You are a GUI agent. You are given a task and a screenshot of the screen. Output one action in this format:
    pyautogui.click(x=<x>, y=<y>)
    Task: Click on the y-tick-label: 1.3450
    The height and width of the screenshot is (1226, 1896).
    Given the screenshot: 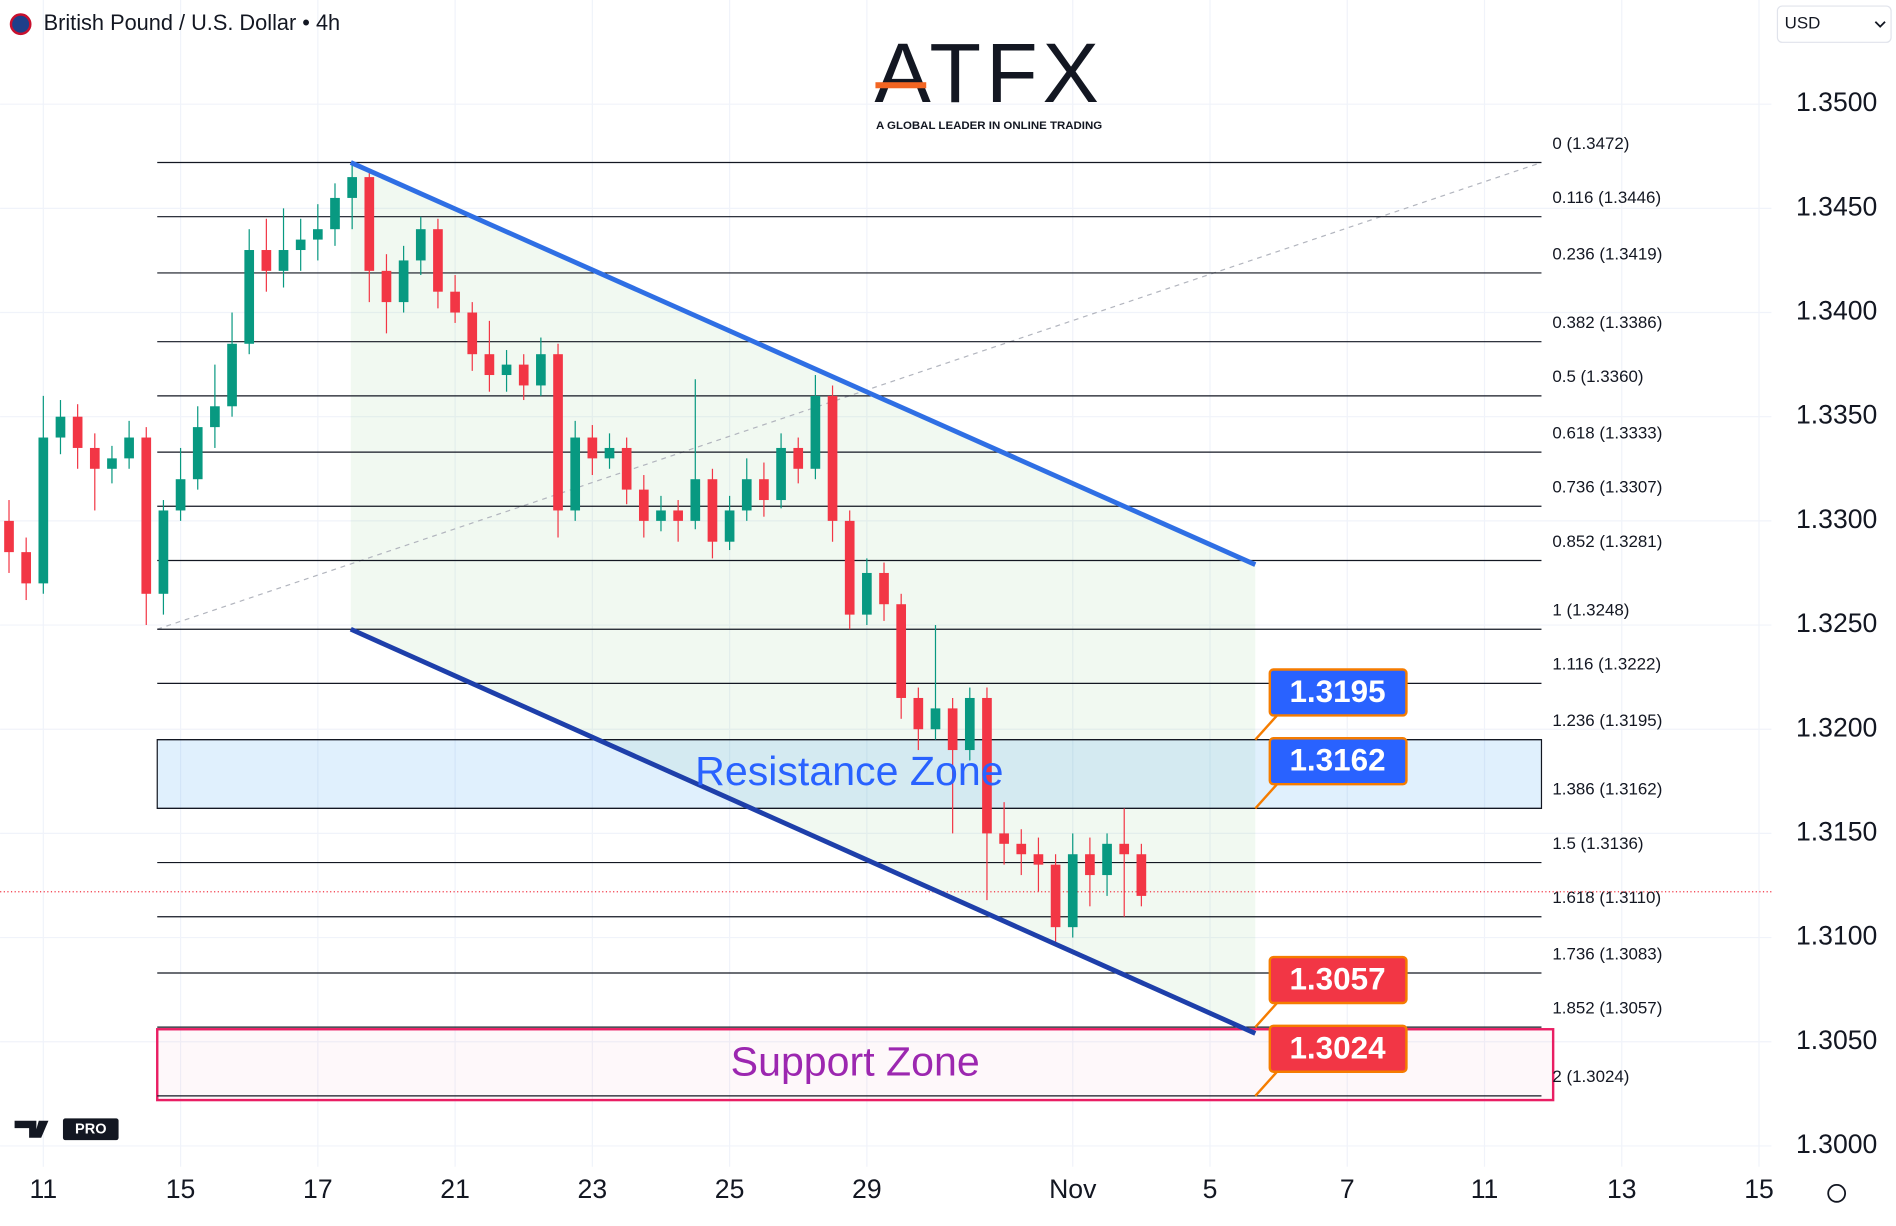 What is the action you would take?
    pyautogui.click(x=1836, y=206)
    